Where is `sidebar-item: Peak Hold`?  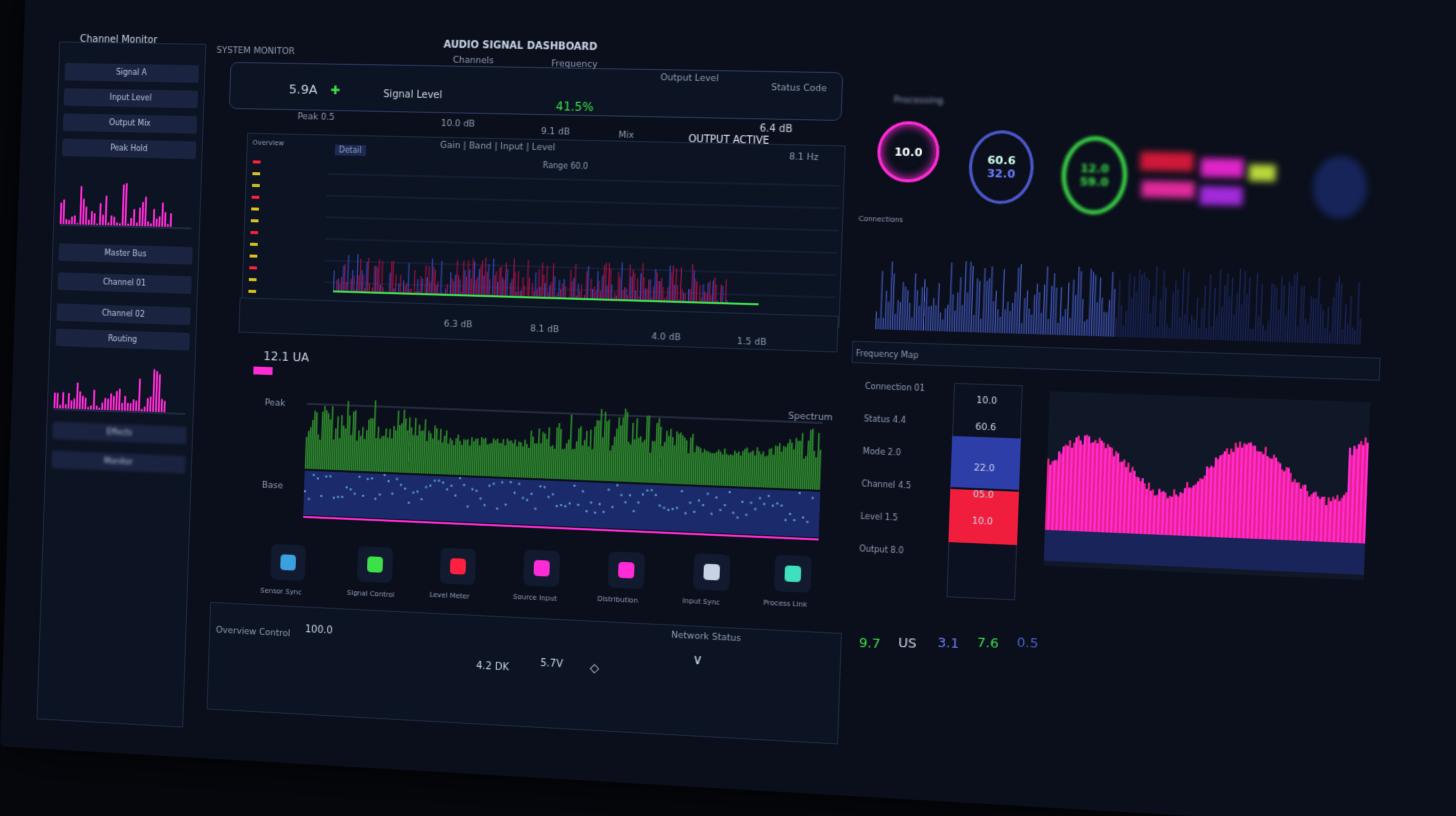
sidebar-item: Peak Hold is located at coordinates (129, 149).